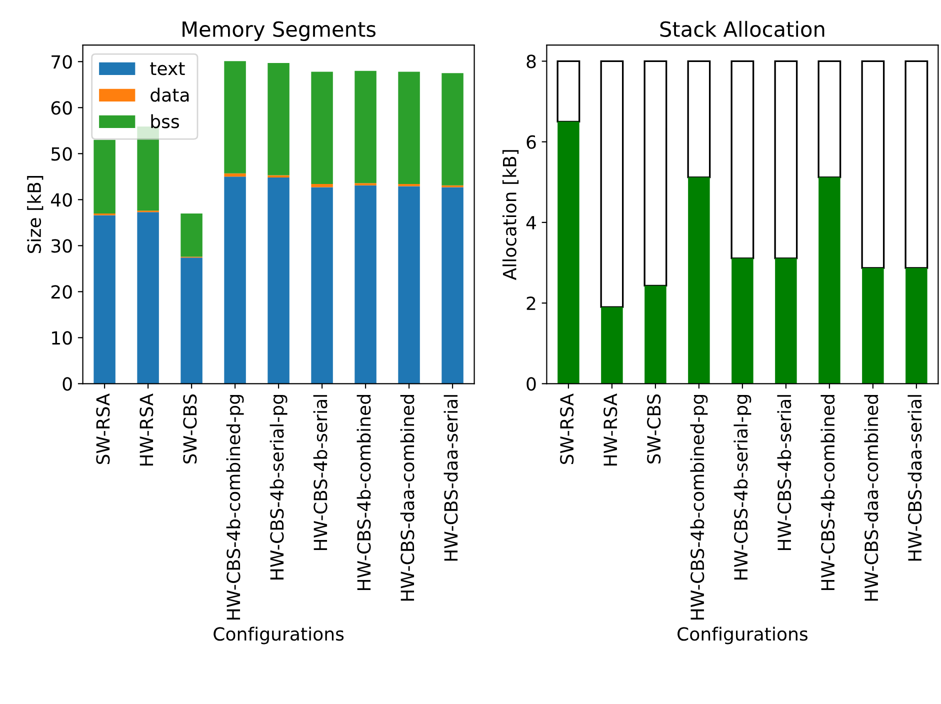 The image size is (941, 704). Describe the element at coordinates (742, 29) in the screenshot. I see `chart-title: Stack Allocation` at that location.